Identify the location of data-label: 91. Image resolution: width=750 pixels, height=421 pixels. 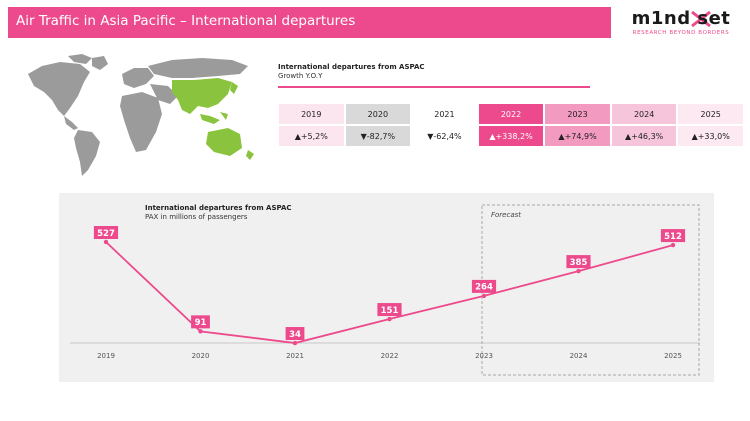
(201, 323).